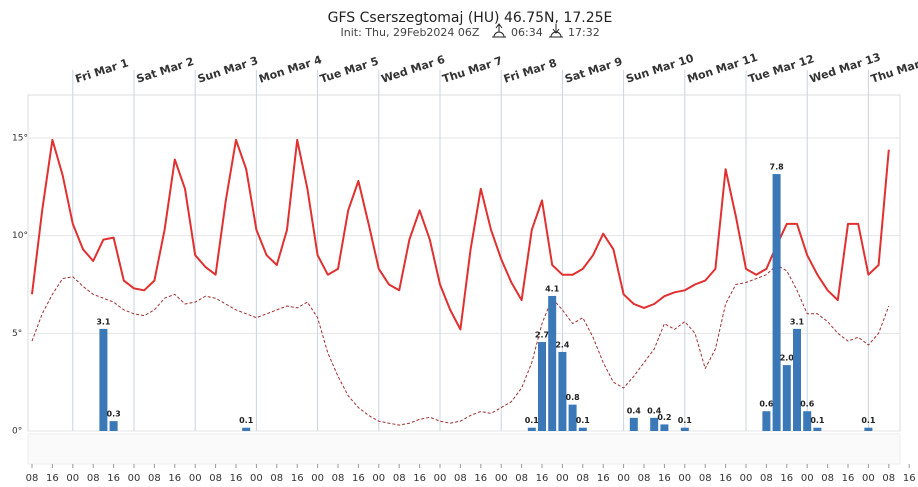 This screenshot has width=918, height=487. Describe the element at coordinates (17, 432) in the screenshot. I see `y-tick-label: 0°` at that location.